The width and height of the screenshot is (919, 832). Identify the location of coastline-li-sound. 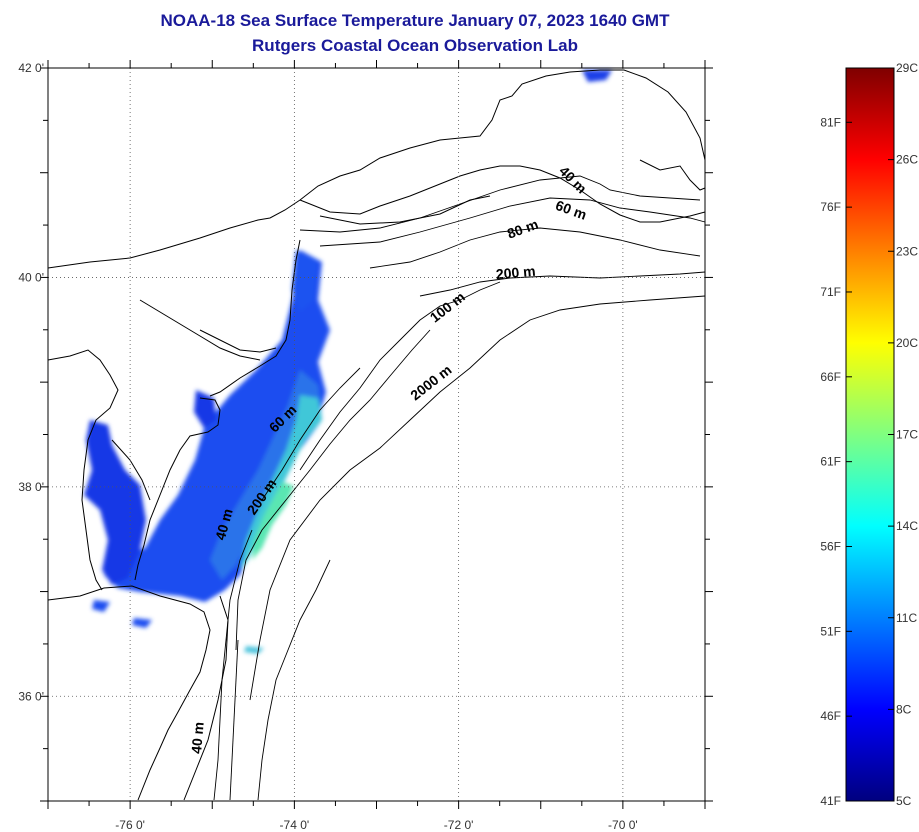
(502, 194).